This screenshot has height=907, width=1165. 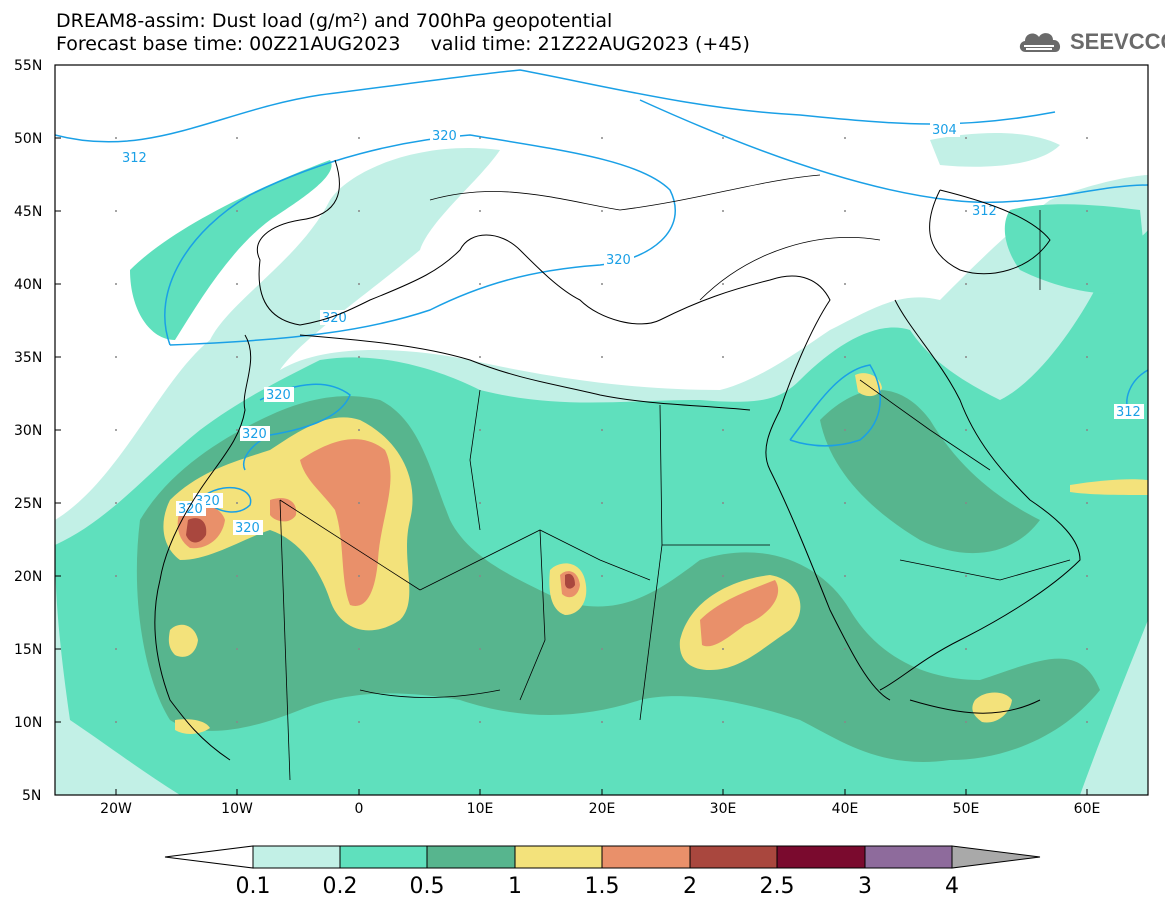 I want to click on lon-label: 0, so click(x=359, y=809).